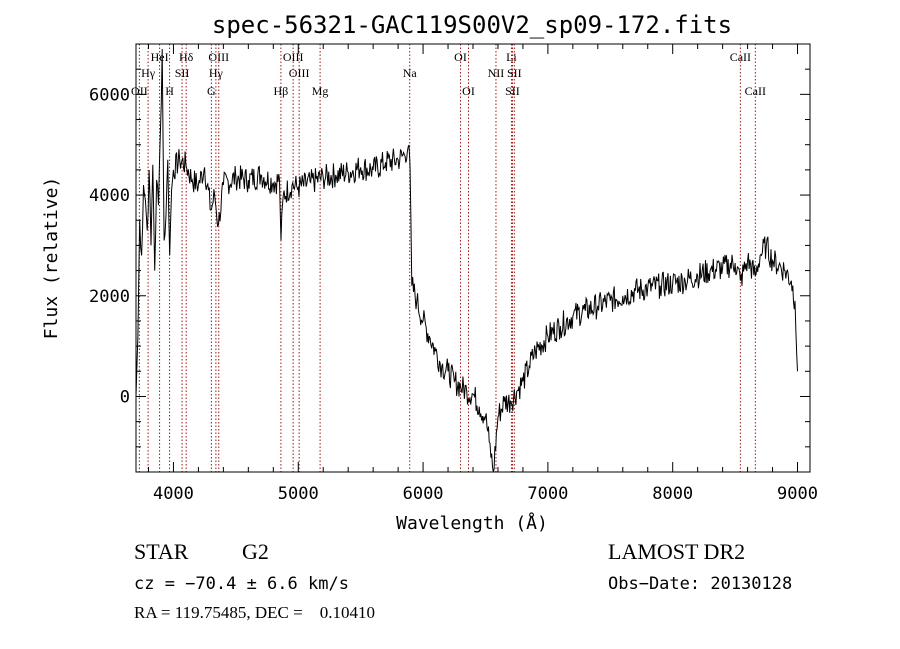 The width and height of the screenshot is (900, 649). What do you see at coordinates (672, 494) in the screenshot?
I see `x-tick-label: 8000` at bounding box center [672, 494].